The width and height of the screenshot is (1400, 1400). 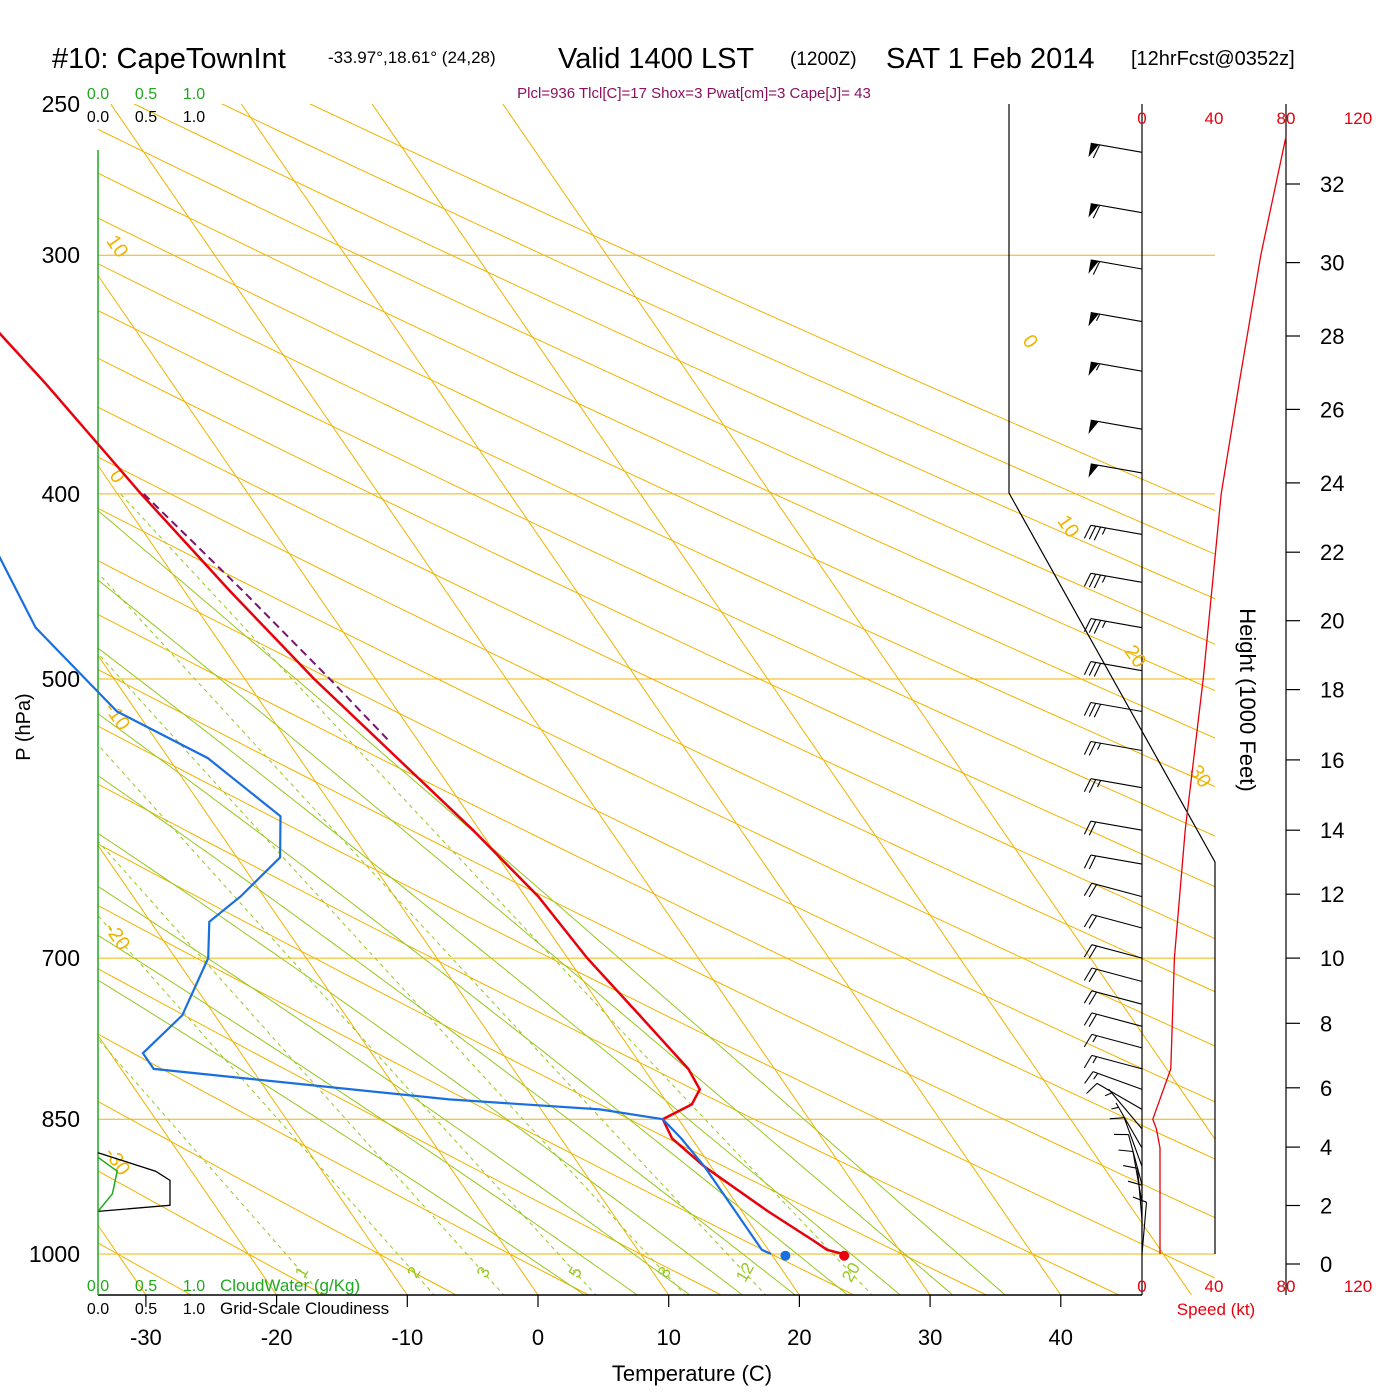 I want to click on station-title: #10: CapeTownInt, so click(x=169, y=59).